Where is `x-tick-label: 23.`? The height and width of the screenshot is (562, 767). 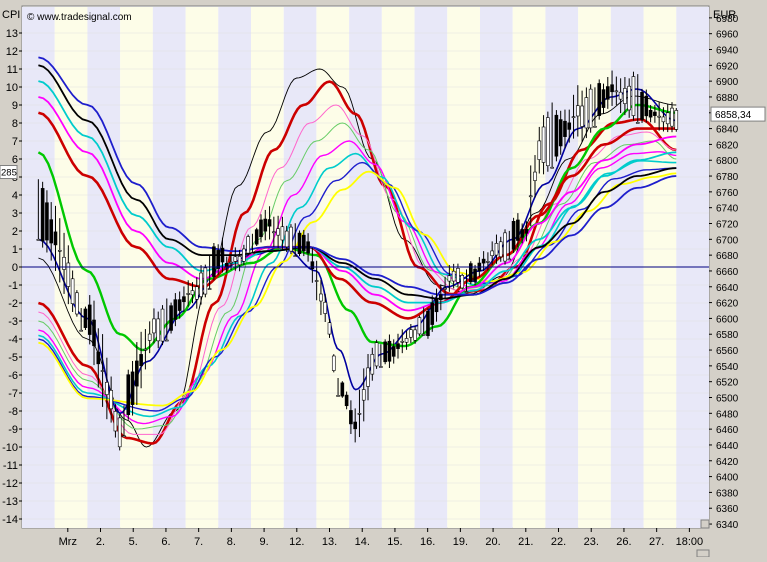 x-tick-label: 23. is located at coordinates (591, 542).